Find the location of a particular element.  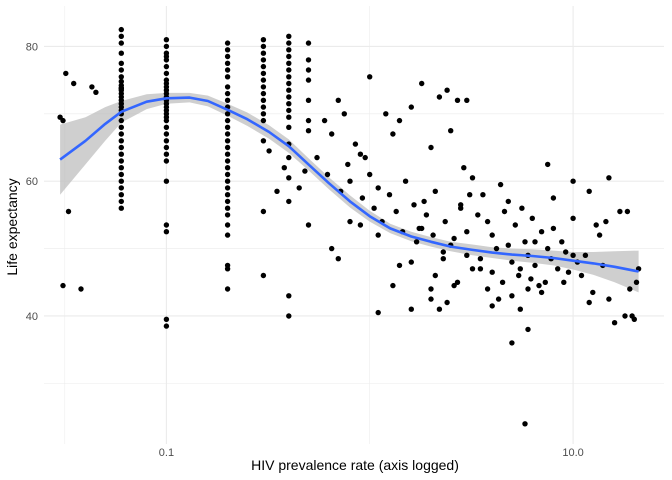

x-axis-title: HIV prevalence rate (axis logged) is located at coordinates (355, 465).